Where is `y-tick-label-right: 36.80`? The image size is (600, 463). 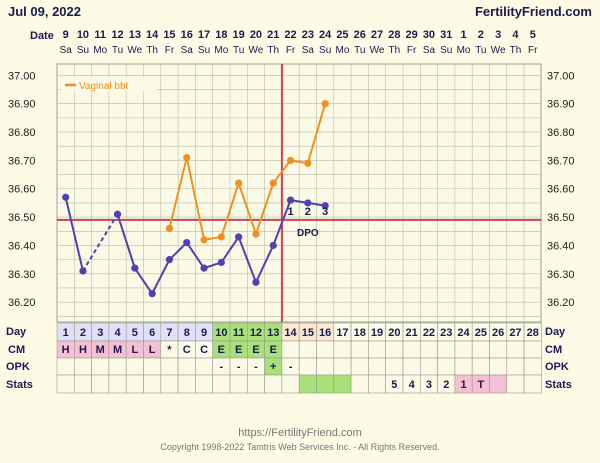 y-tick-label-right: 36.80 is located at coordinates (561, 133).